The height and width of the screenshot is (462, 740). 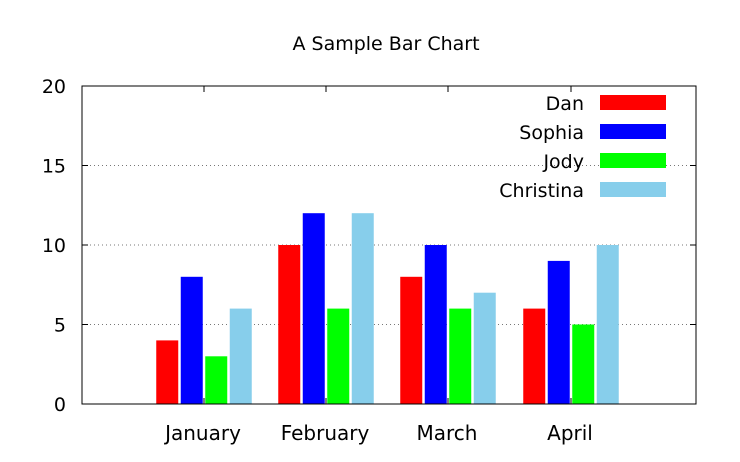 What do you see at coordinates (362, 308) in the screenshot?
I see `bar-christina-february` at bounding box center [362, 308].